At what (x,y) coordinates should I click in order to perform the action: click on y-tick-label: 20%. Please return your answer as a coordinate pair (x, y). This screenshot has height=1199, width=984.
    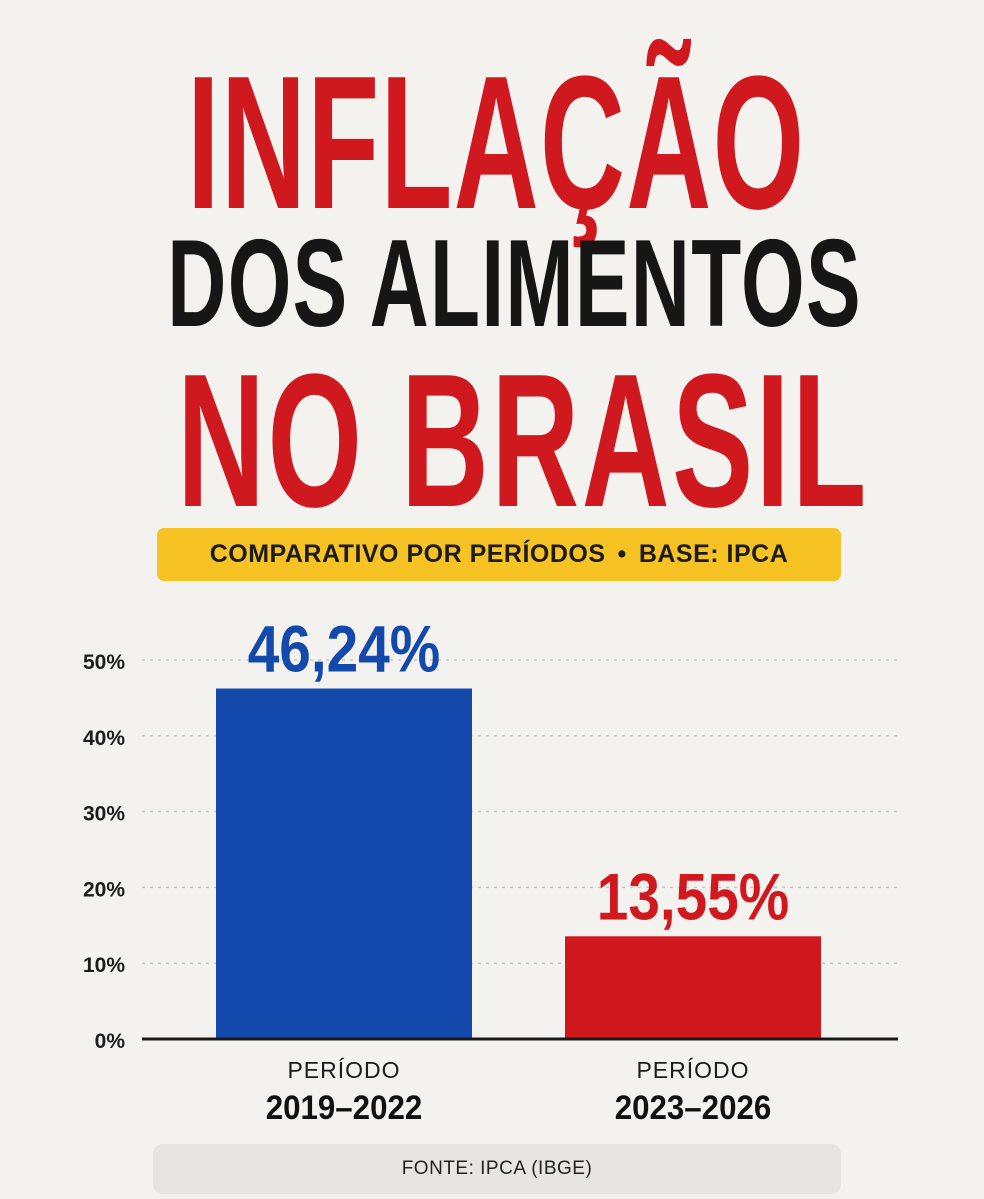
    Looking at the image, I should click on (104, 889).